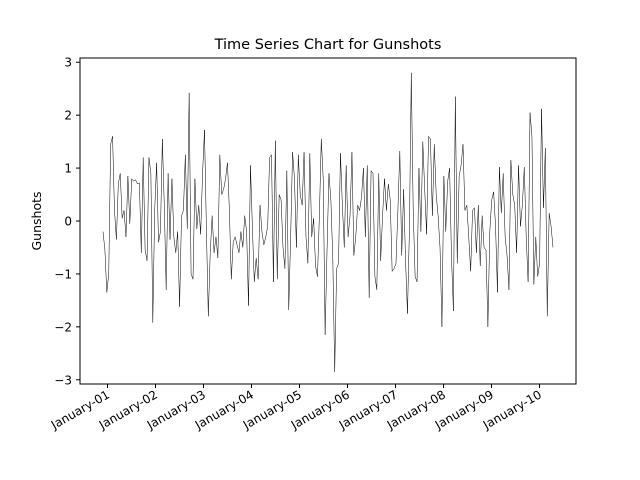 Image resolution: width=640 pixels, height=480 pixels. Describe the element at coordinates (36, 220) in the screenshot. I see `y-axis-label: Gunshots` at that location.